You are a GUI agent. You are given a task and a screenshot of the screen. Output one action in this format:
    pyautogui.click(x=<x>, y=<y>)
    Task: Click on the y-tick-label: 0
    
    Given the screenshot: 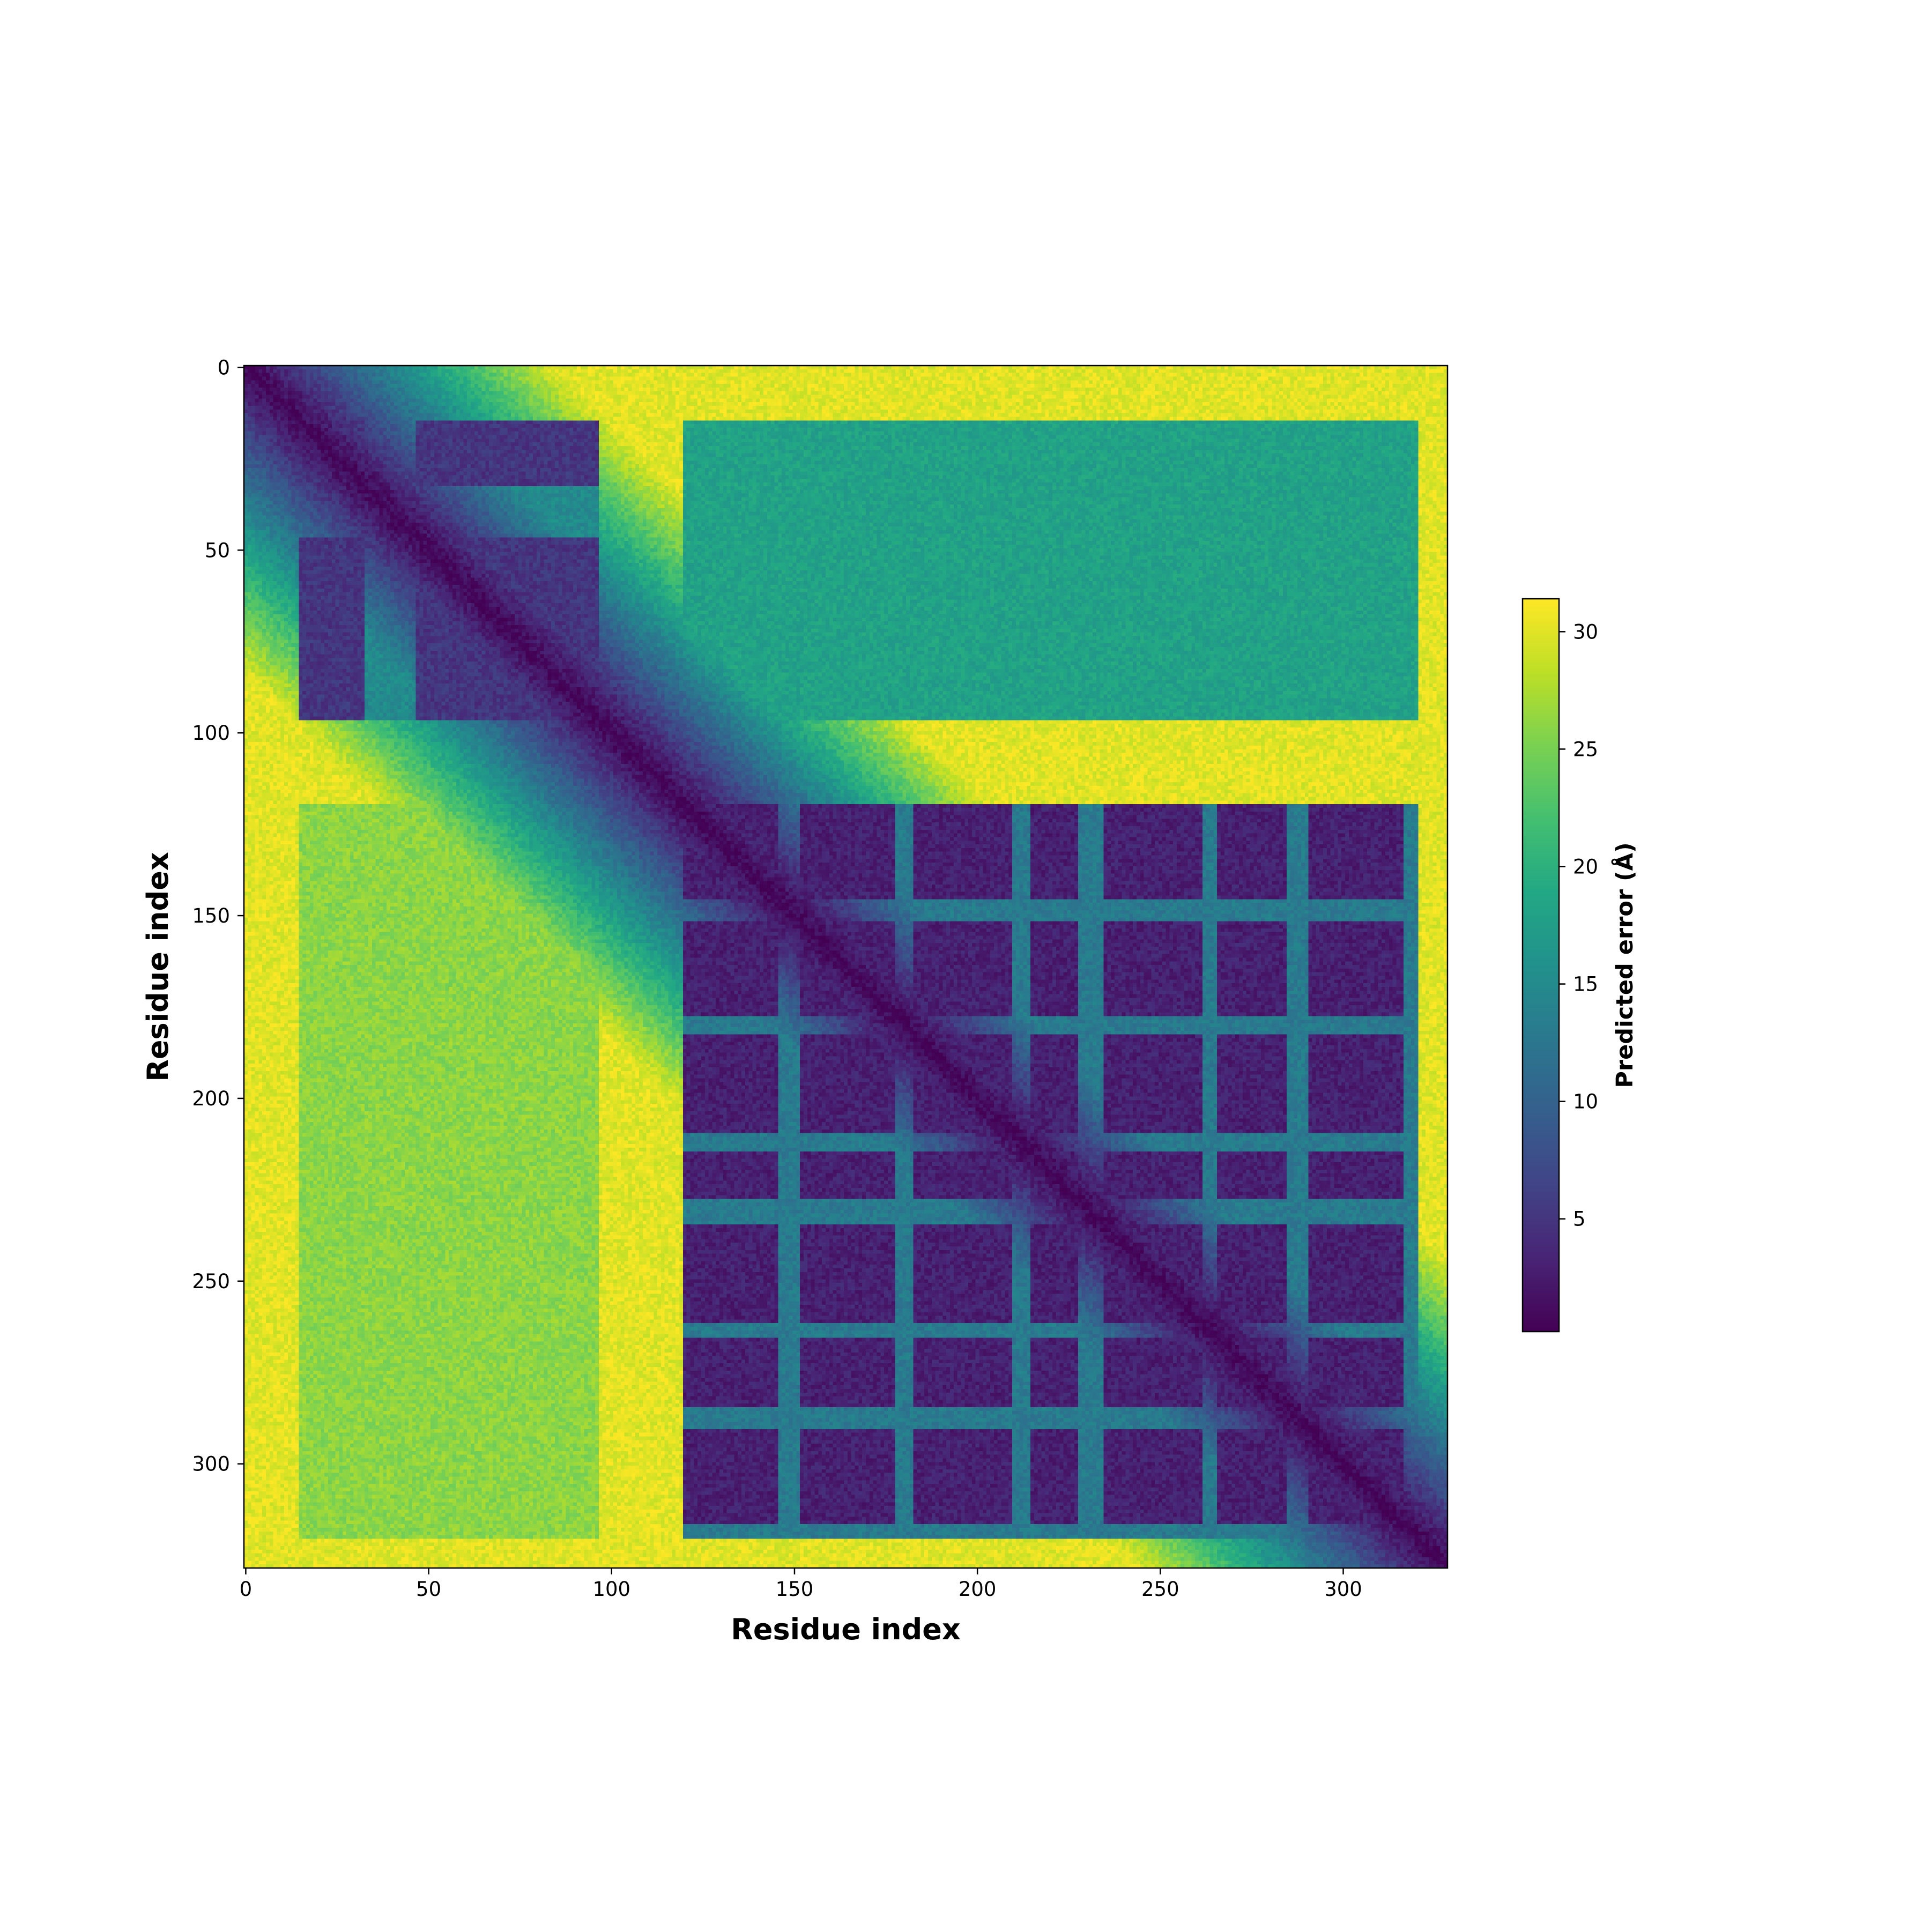 What is the action you would take?
    pyautogui.click(x=223, y=367)
    